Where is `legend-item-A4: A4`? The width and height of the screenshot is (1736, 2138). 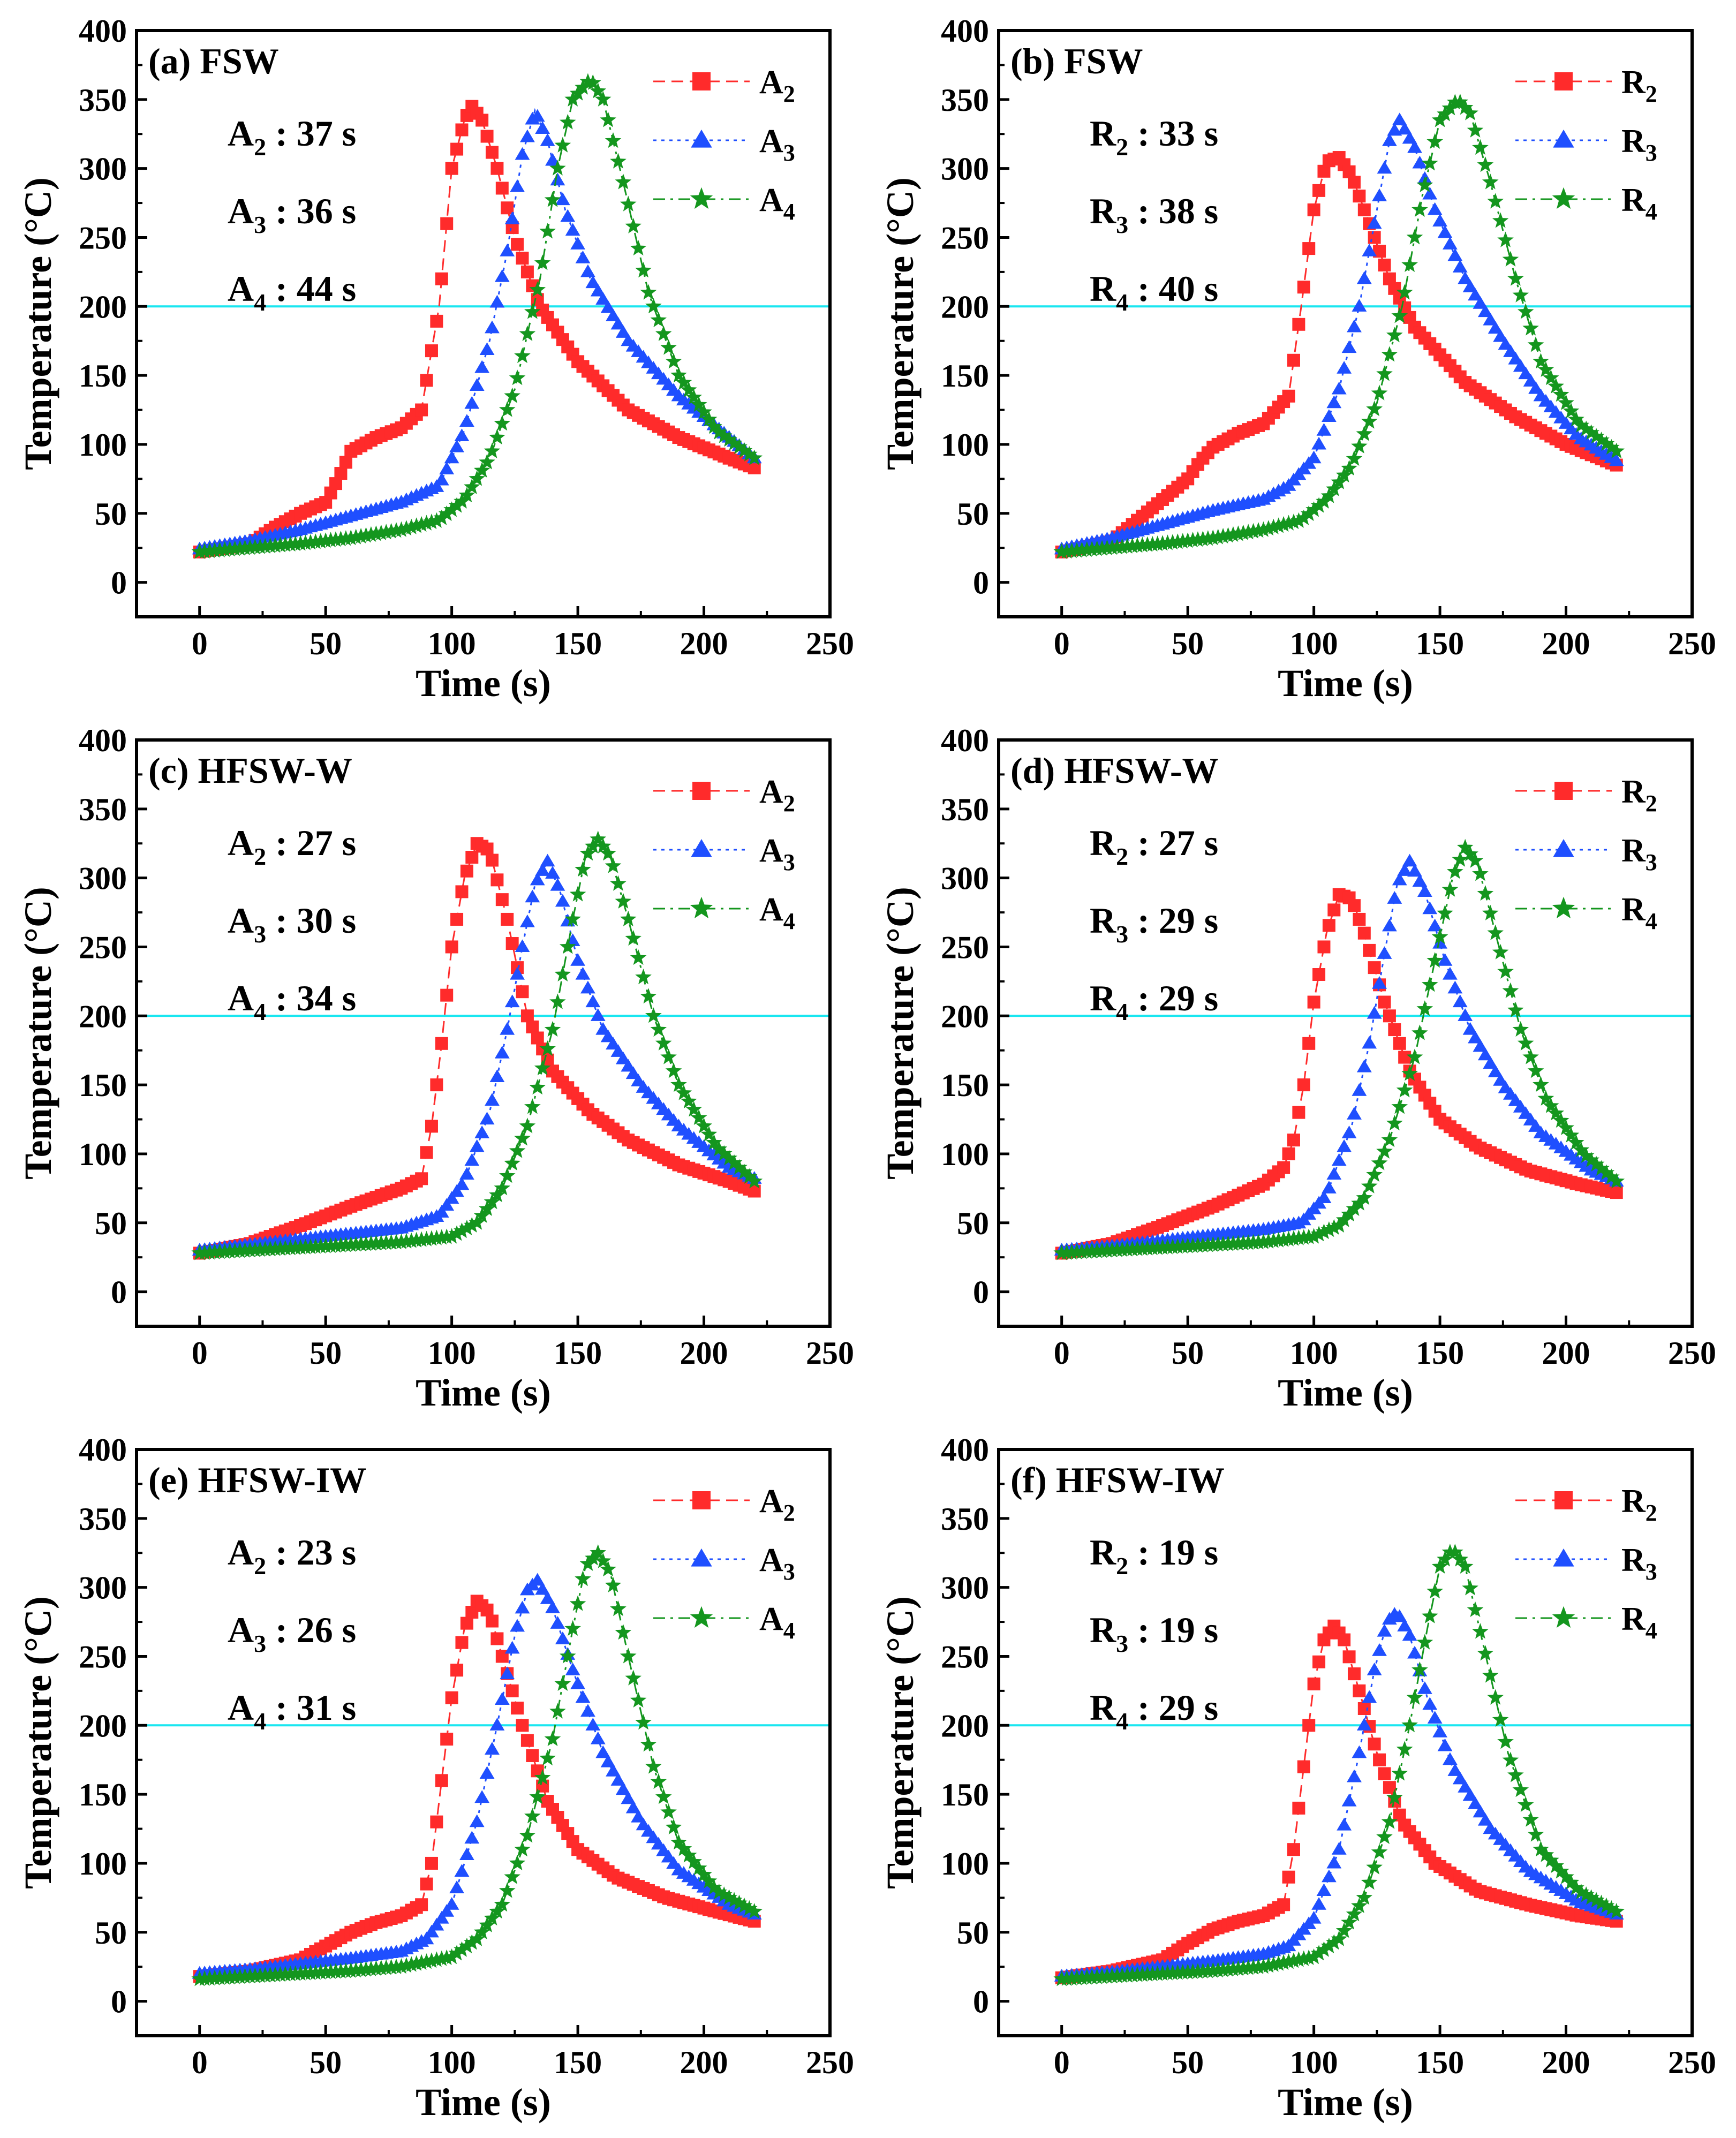 legend-item-A4: A4 is located at coordinates (724, 203).